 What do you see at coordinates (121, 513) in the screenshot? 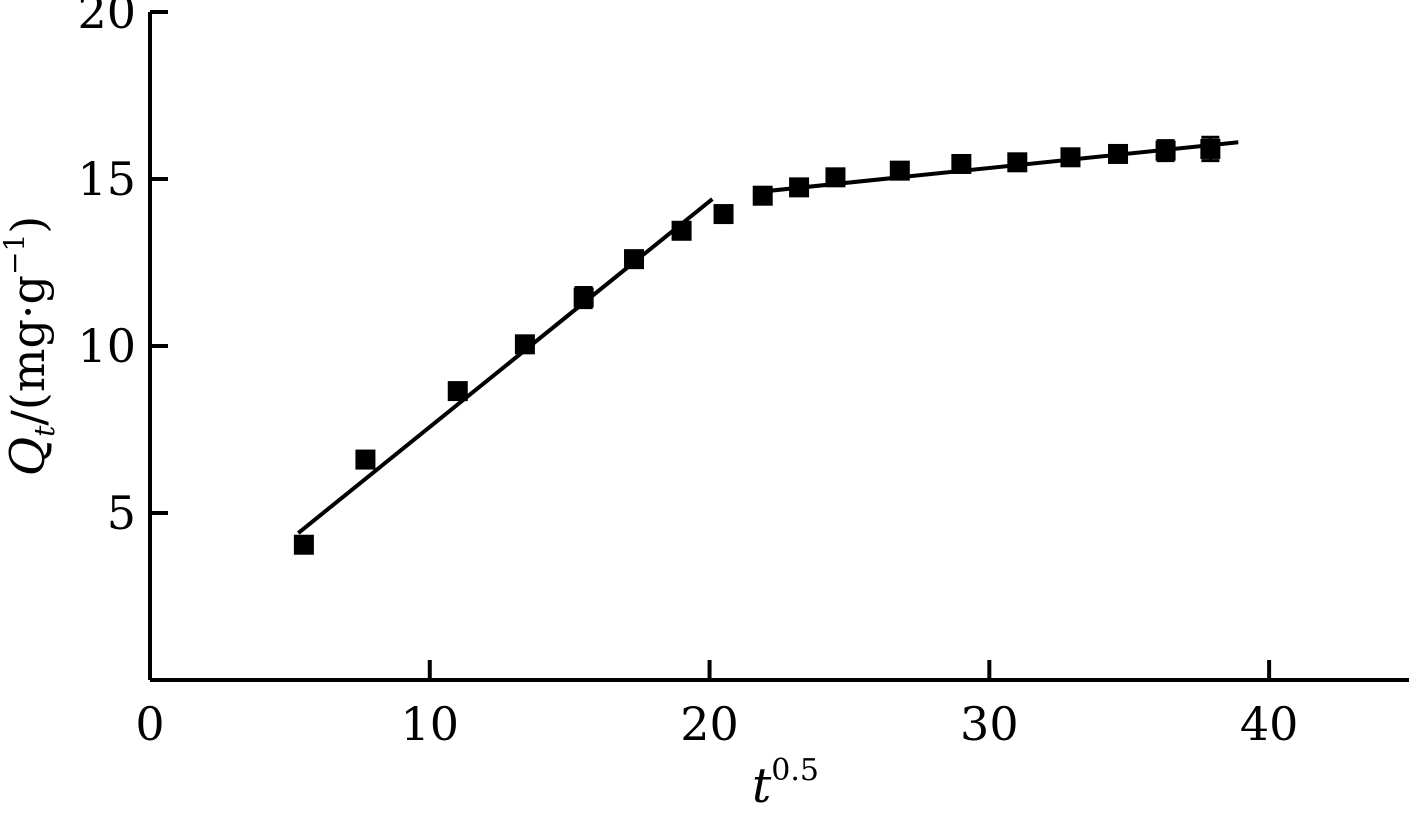
I see `y-tick-label: 5` at bounding box center [121, 513].